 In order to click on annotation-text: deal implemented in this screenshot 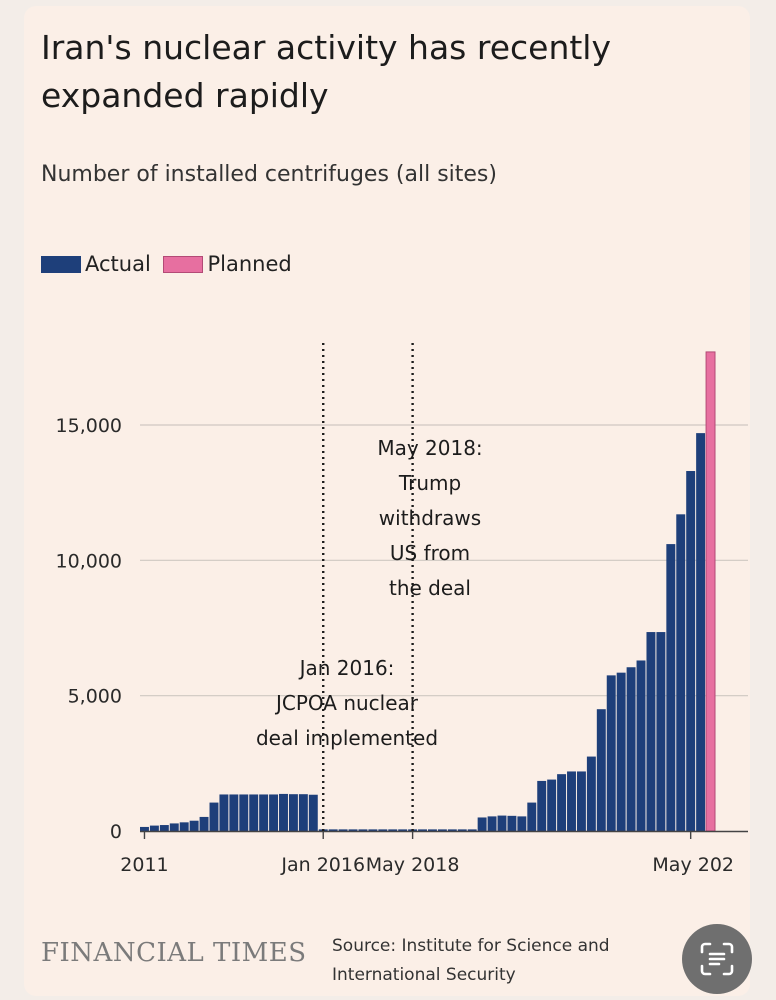, I will do `click(347, 738)`.